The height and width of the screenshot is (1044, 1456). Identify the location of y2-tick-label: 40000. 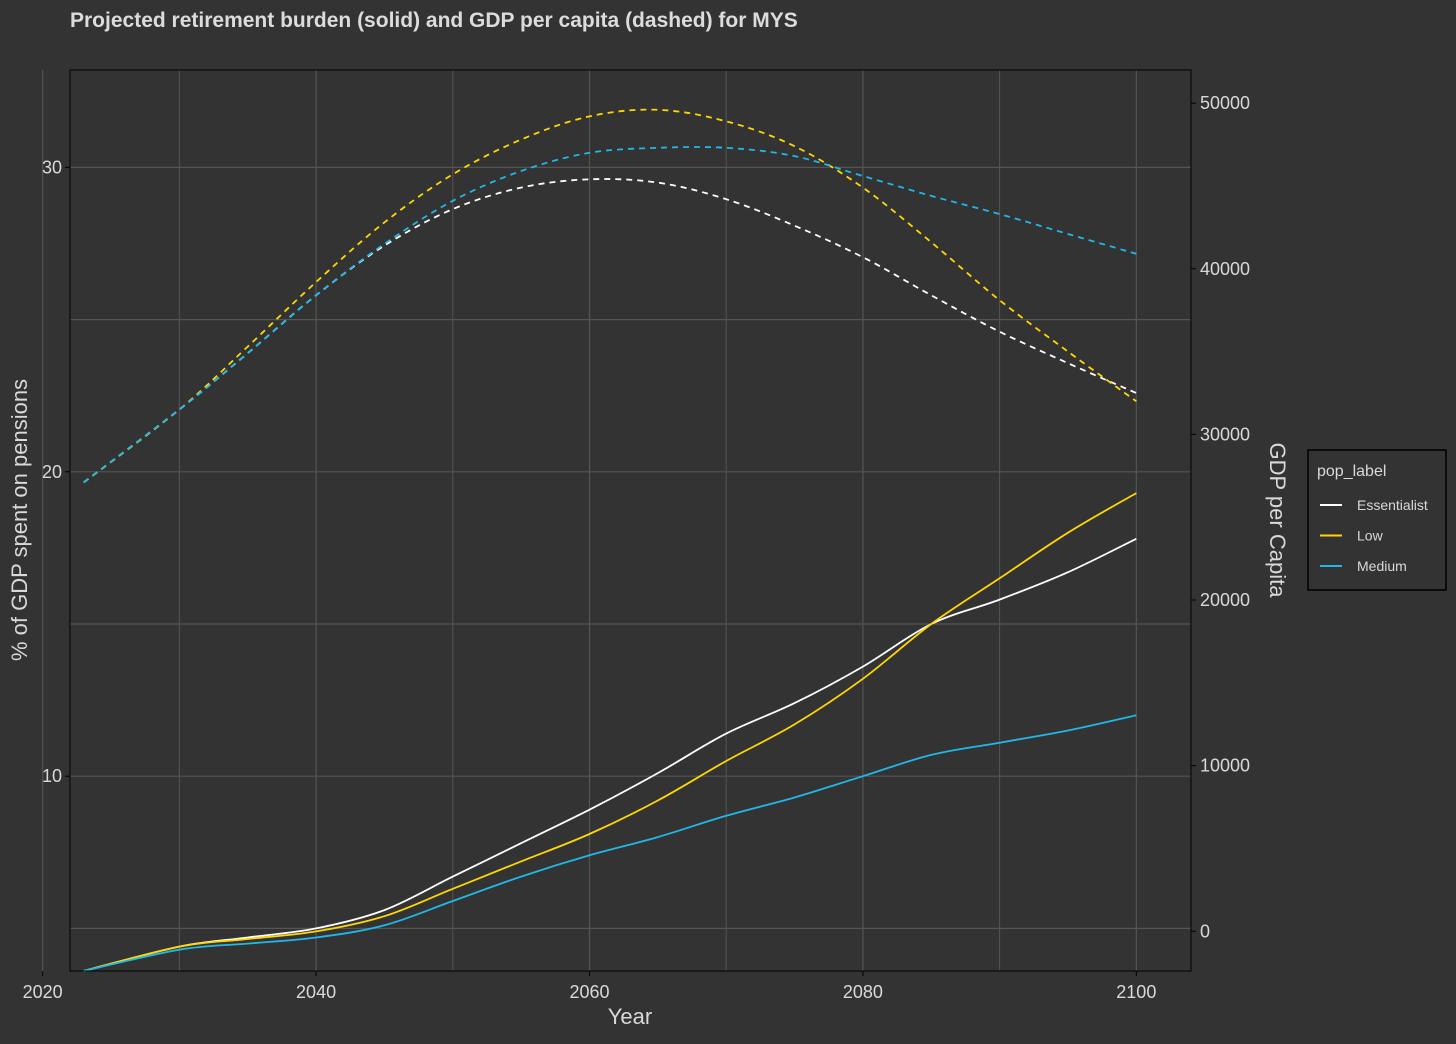
(1225, 269).